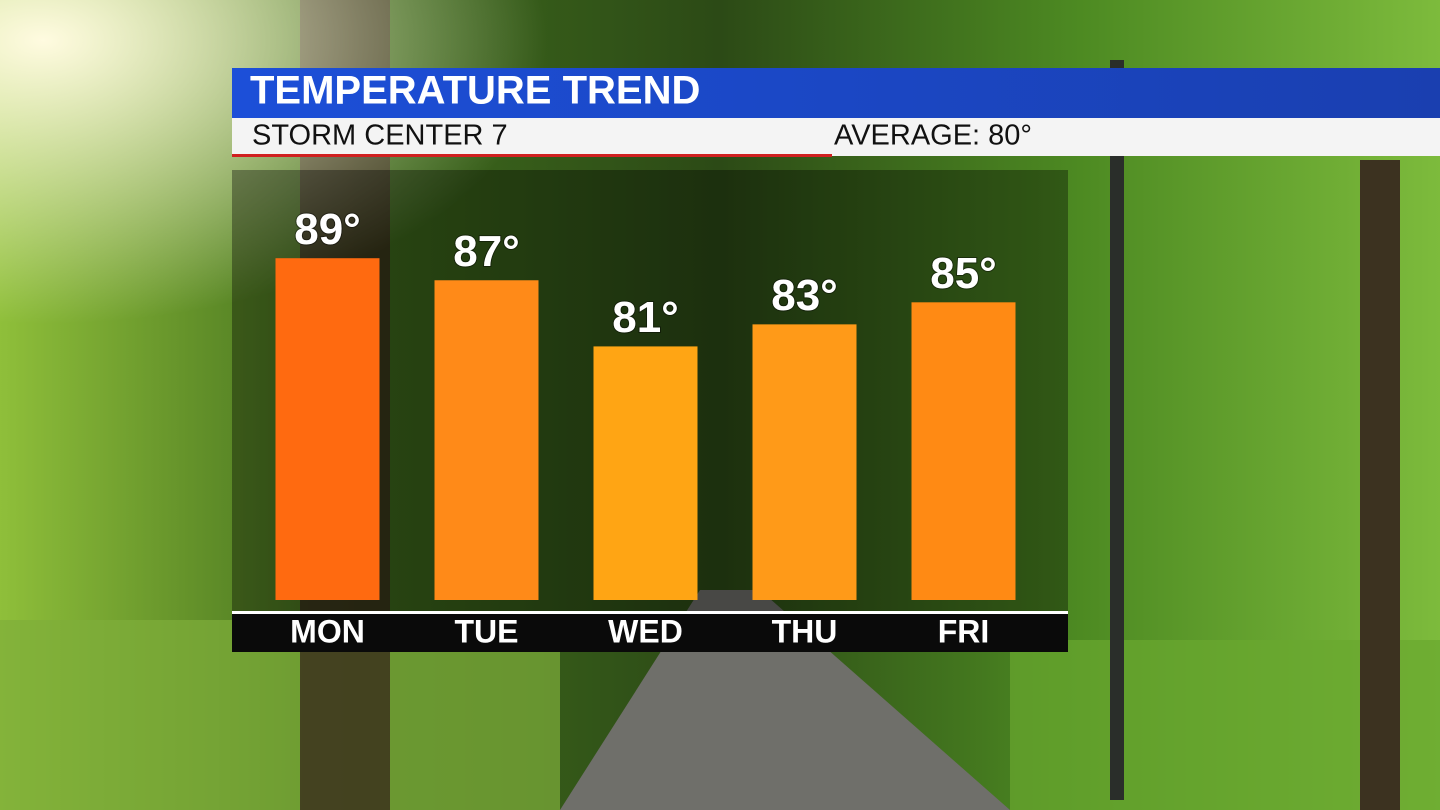  Describe the element at coordinates (532, 155) in the screenshot. I see `accent-line` at that location.